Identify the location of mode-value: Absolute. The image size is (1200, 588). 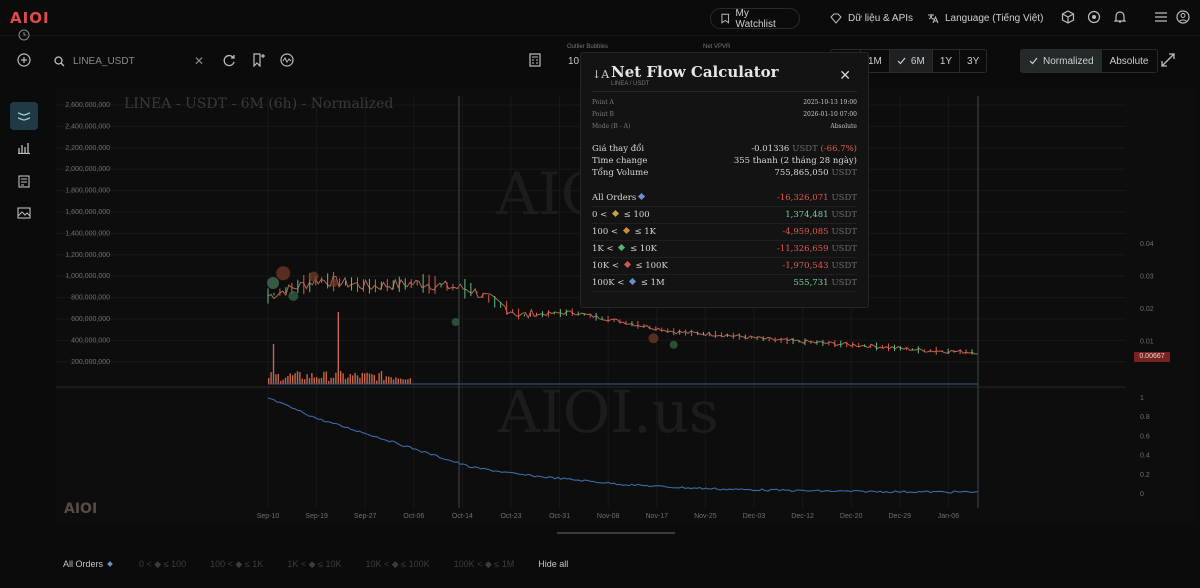
(843, 126).